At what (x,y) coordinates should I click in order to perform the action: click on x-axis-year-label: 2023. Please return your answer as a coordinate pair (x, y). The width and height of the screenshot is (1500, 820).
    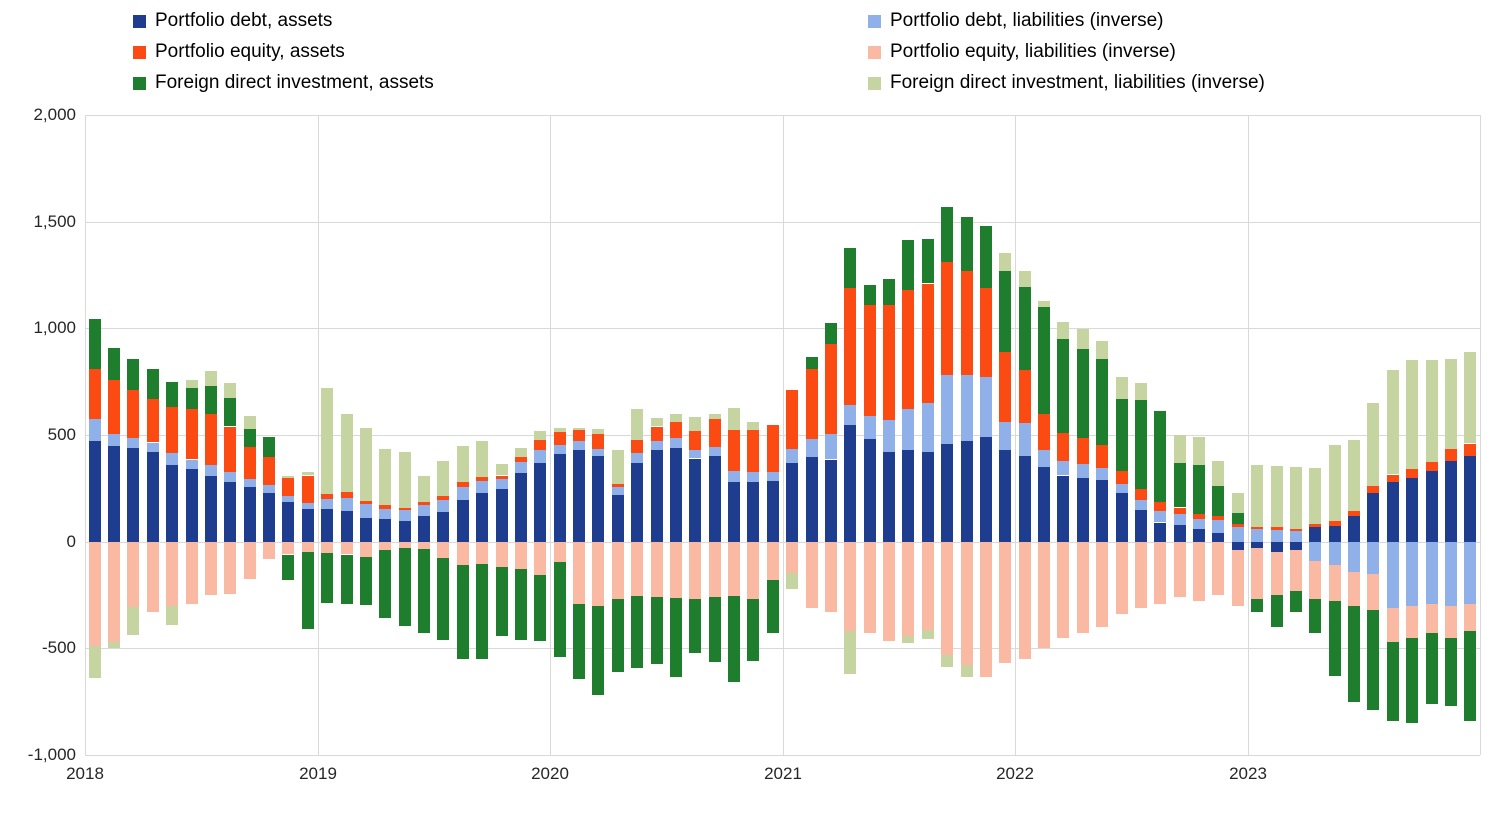
    Looking at the image, I should click on (1248, 773).